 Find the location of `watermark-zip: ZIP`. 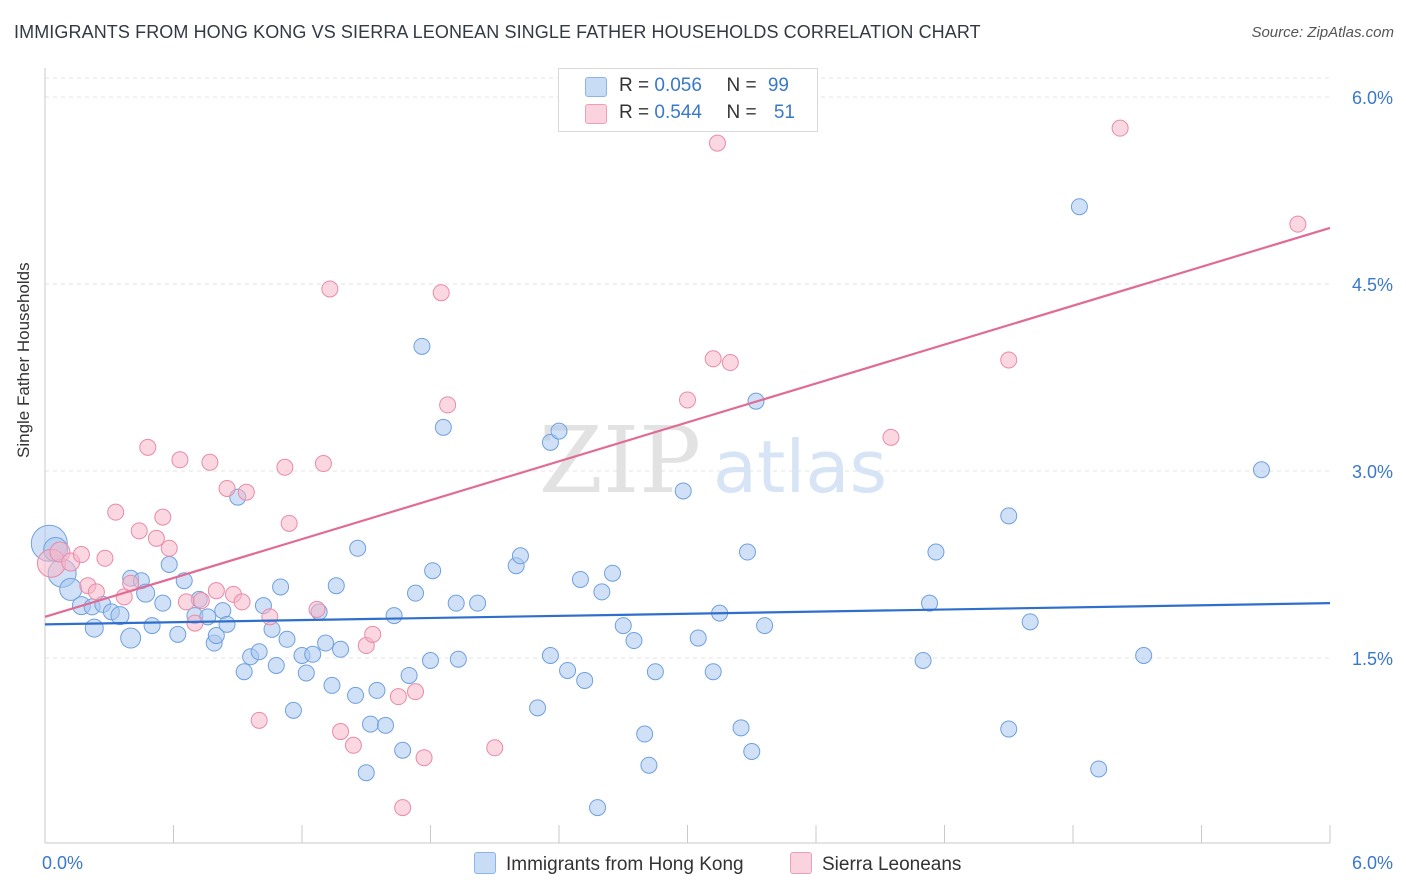

watermark-zip: ZIP is located at coordinates (620, 460).